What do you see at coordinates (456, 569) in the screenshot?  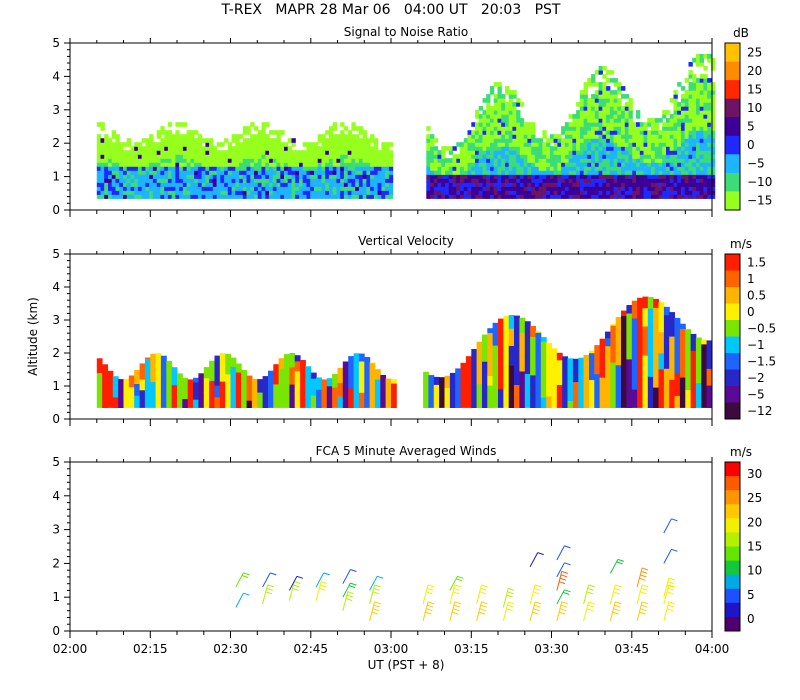 I see `wind-barbs` at bounding box center [456, 569].